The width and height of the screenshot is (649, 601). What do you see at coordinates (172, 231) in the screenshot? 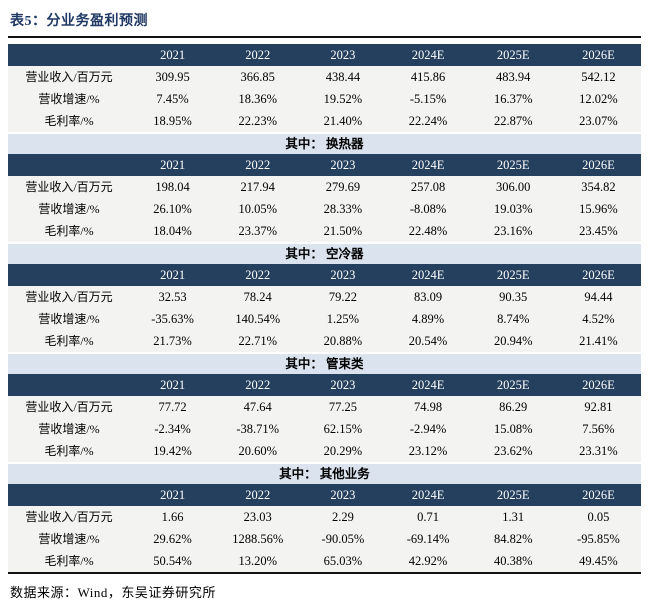
I see `cell-value: 18.04%` at bounding box center [172, 231].